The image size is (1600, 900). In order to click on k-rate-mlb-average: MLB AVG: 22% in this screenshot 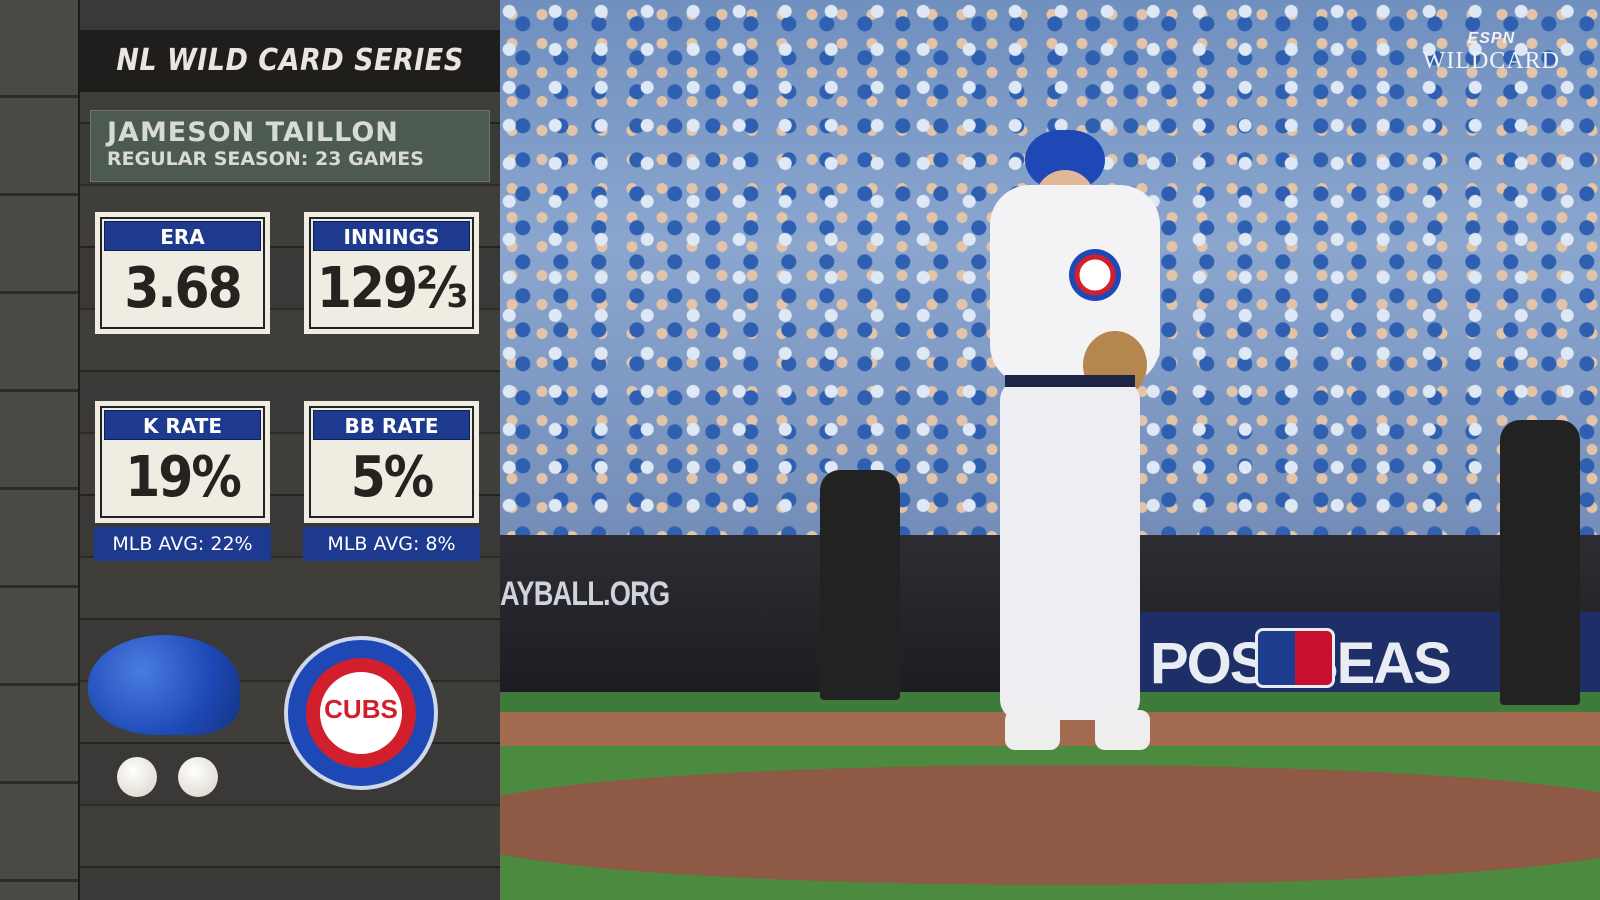, I will do `click(182, 544)`.